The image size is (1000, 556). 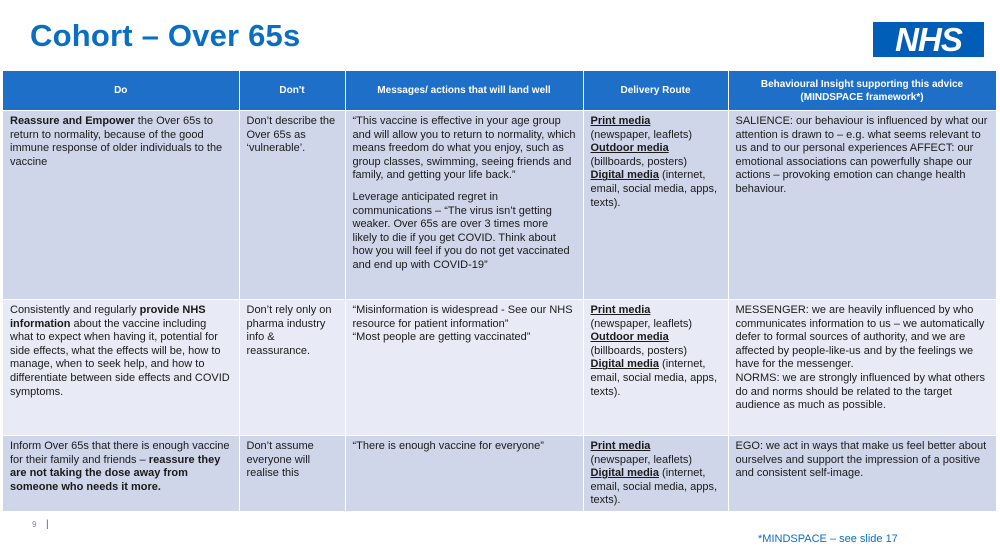 I want to click on column-header-messages: Messages/ actions that will land well, so click(x=464, y=91).